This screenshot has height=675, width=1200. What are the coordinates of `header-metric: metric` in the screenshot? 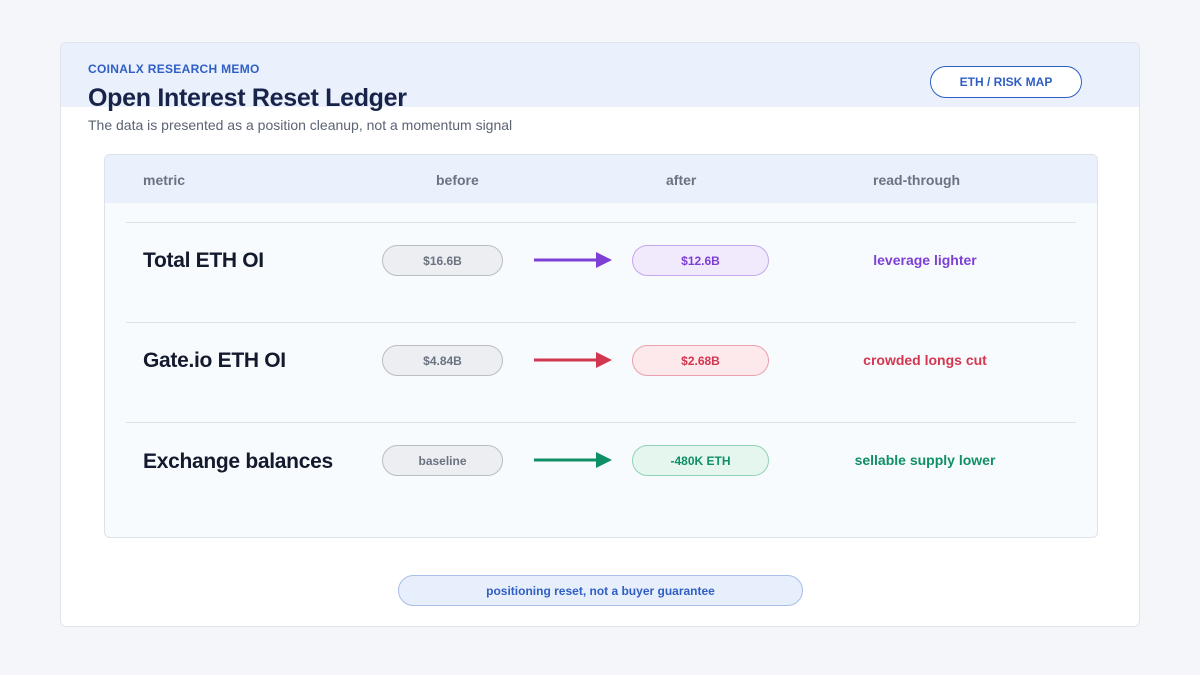 It's located at (164, 180).